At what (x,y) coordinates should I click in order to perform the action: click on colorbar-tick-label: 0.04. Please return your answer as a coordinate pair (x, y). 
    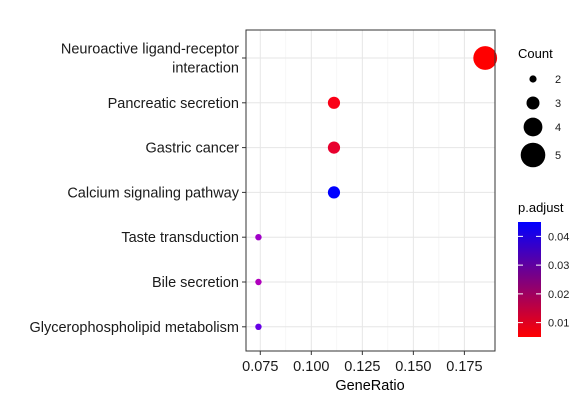
    Looking at the image, I should click on (558, 237).